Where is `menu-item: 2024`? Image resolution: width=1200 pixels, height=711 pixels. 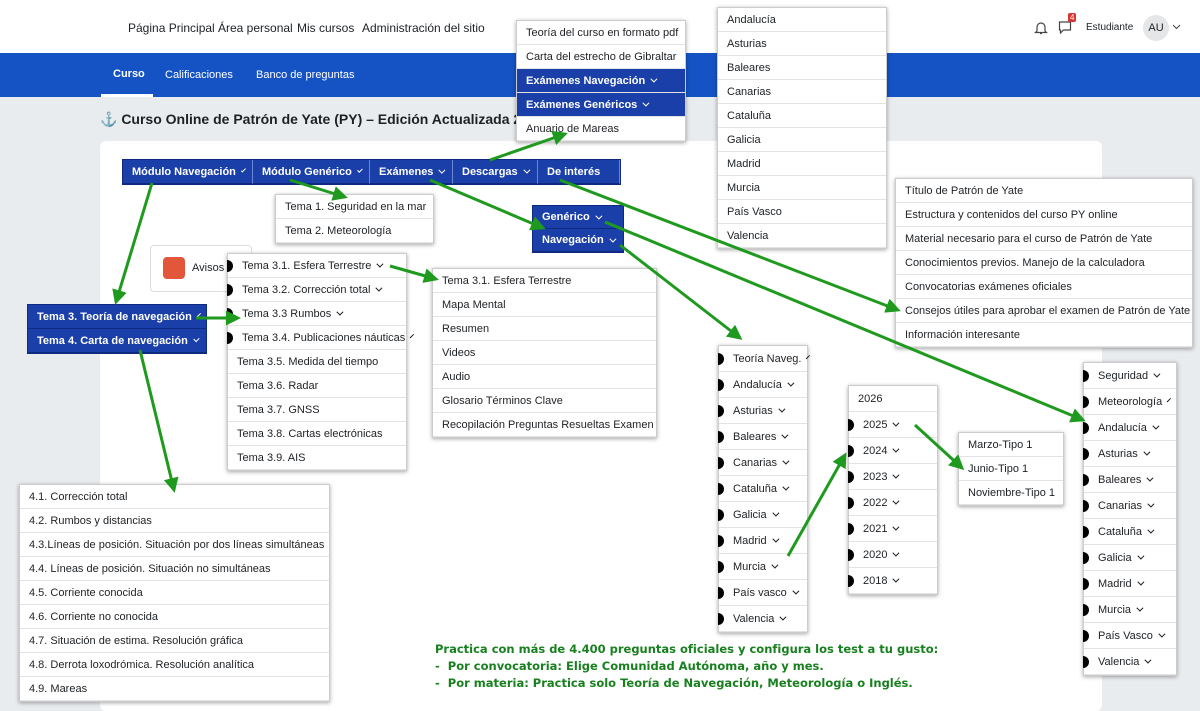 menu-item: 2024 is located at coordinates (892, 451).